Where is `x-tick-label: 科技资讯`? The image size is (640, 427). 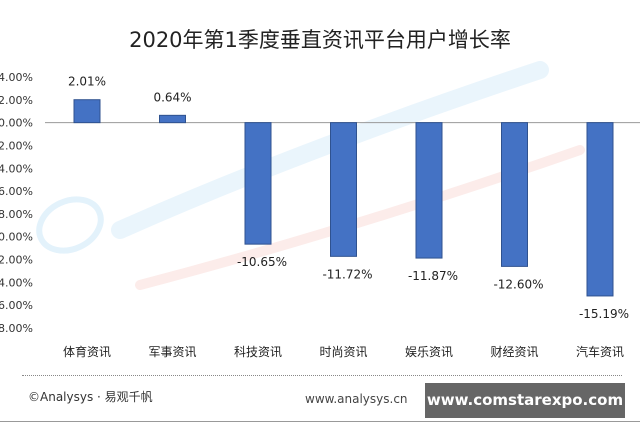 x-tick-label: 科技资讯 is located at coordinates (258, 352).